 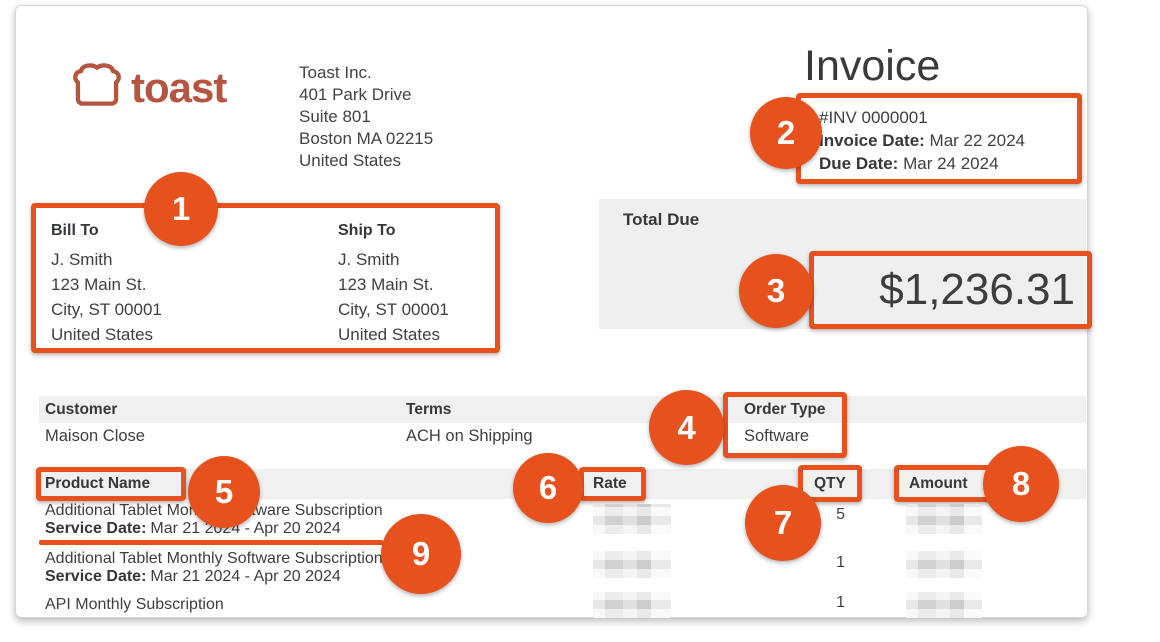 I want to click on qty-annotation-box, so click(x=830, y=483).